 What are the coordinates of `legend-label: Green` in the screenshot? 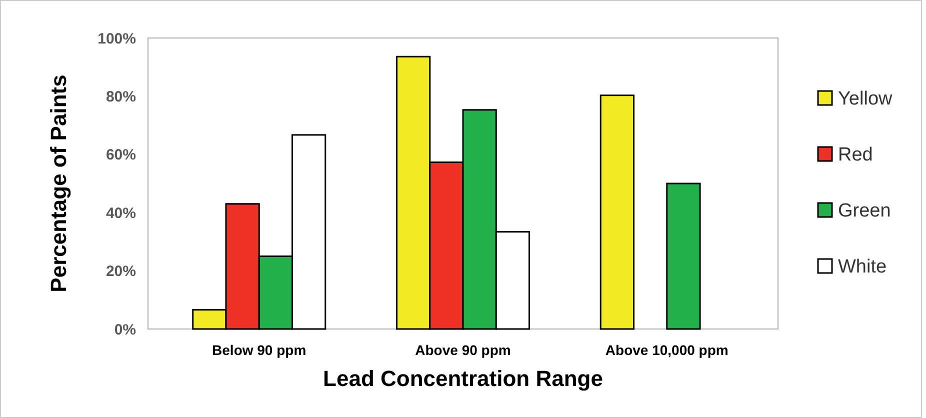 It's located at (864, 211).